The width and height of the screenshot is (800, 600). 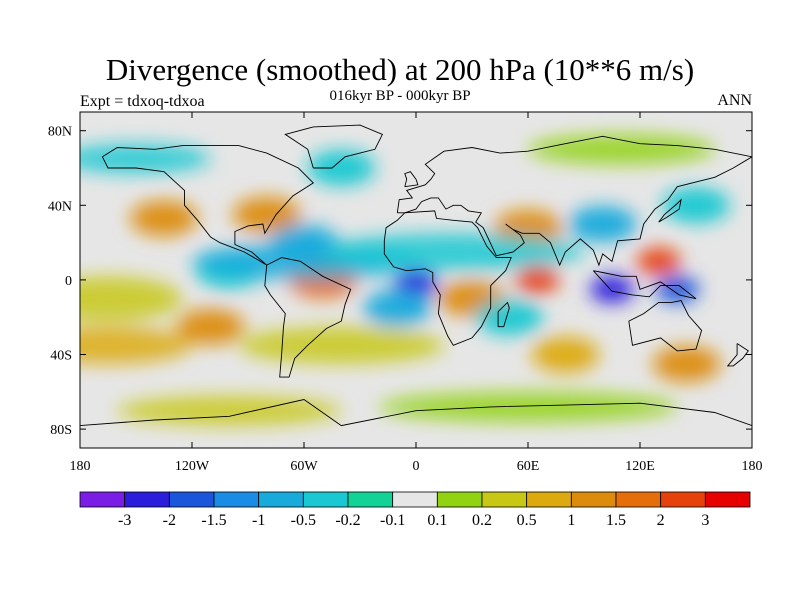 What do you see at coordinates (124, 520) in the screenshot?
I see `colorbar-label: -3` at bounding box center [124, 520].